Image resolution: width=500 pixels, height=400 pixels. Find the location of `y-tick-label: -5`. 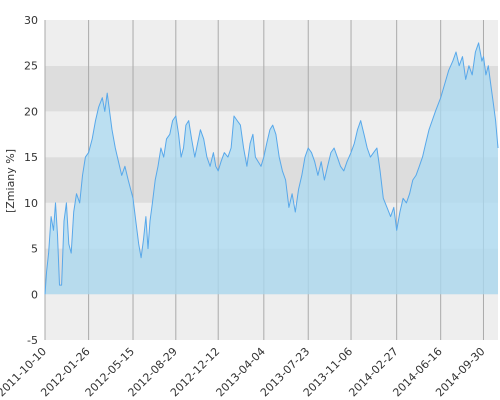

y-tick-label: -5 is located at coordinates (32, 340).